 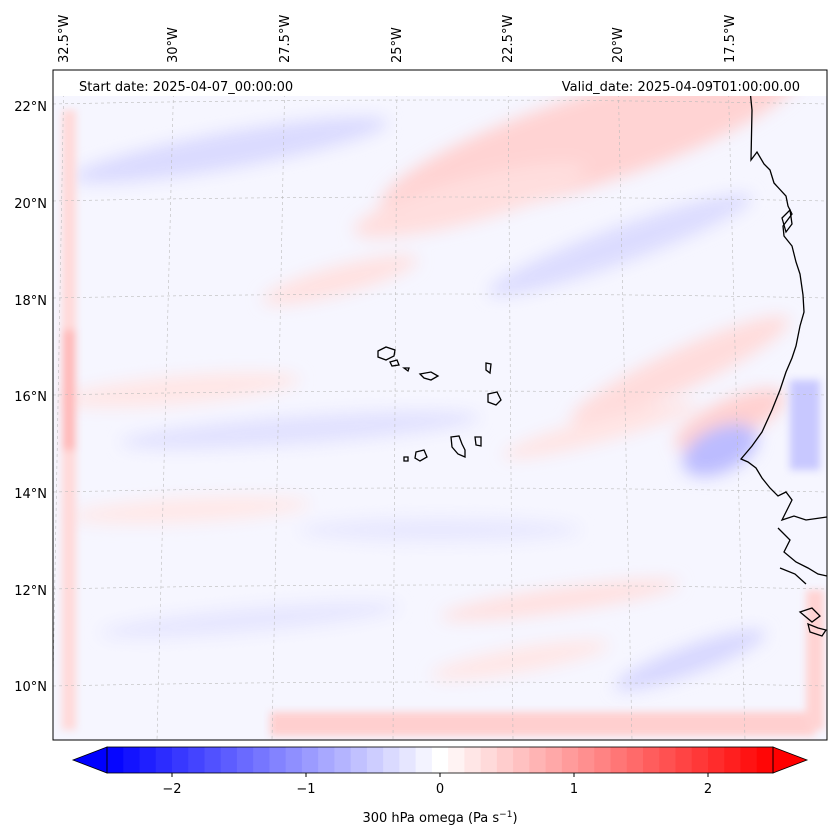 I want to click on coastlines, so click(x=783, y=353).